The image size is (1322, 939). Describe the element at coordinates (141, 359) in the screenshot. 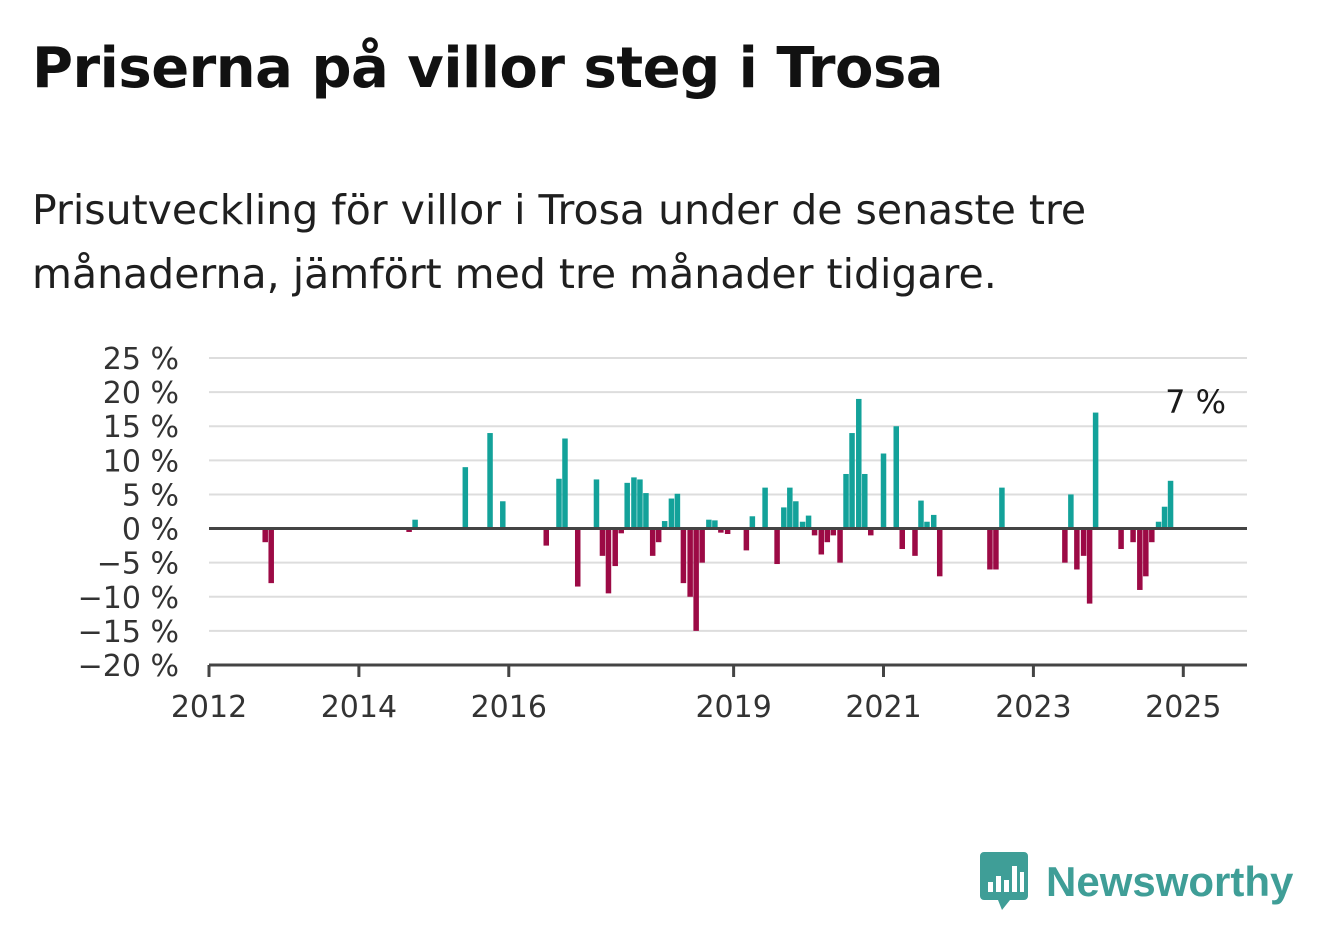

I see `y-tick-label: 25 %` at that location.